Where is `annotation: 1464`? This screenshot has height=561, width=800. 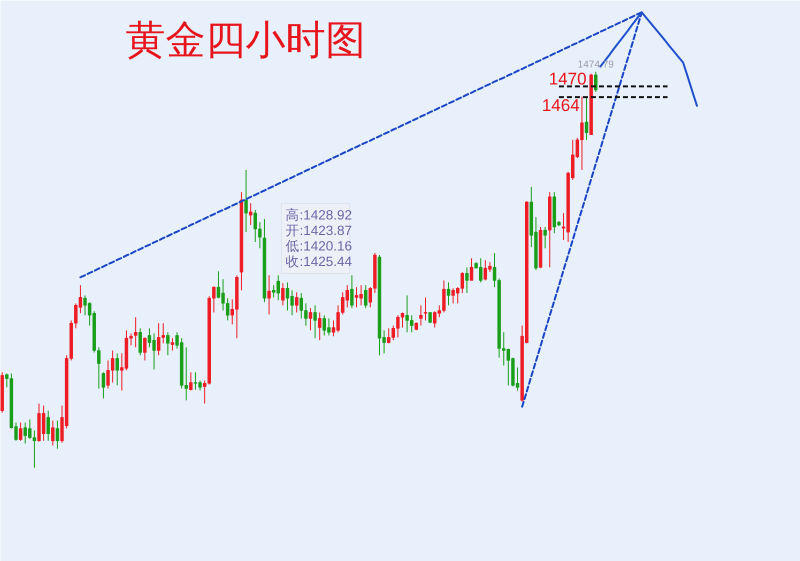
annotation: 1464 is located at coordinates (561, 106).